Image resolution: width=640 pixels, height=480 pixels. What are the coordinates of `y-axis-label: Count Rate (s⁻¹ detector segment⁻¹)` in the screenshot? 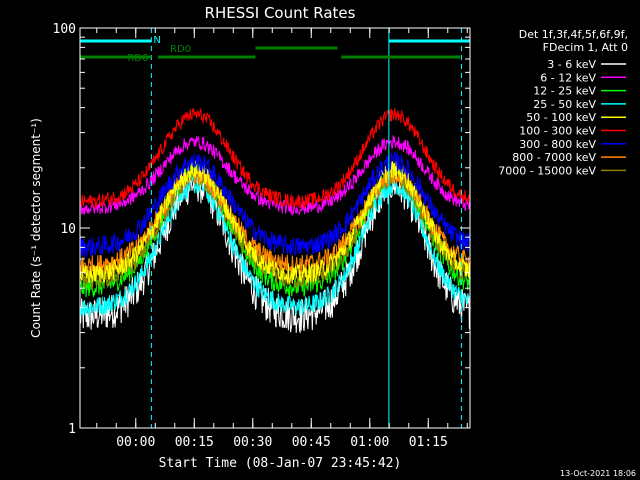 It's located at (36, 228).